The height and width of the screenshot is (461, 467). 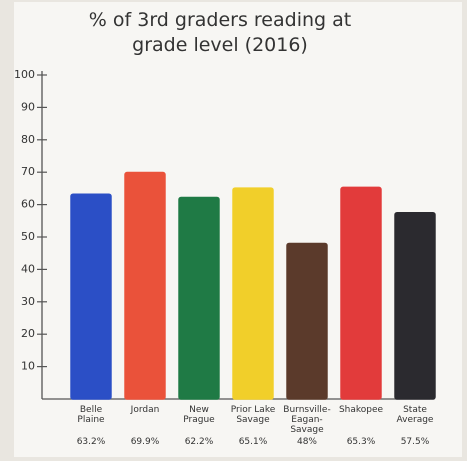 I want to click on y-tick-label: 70, so click(x=28, y=171).